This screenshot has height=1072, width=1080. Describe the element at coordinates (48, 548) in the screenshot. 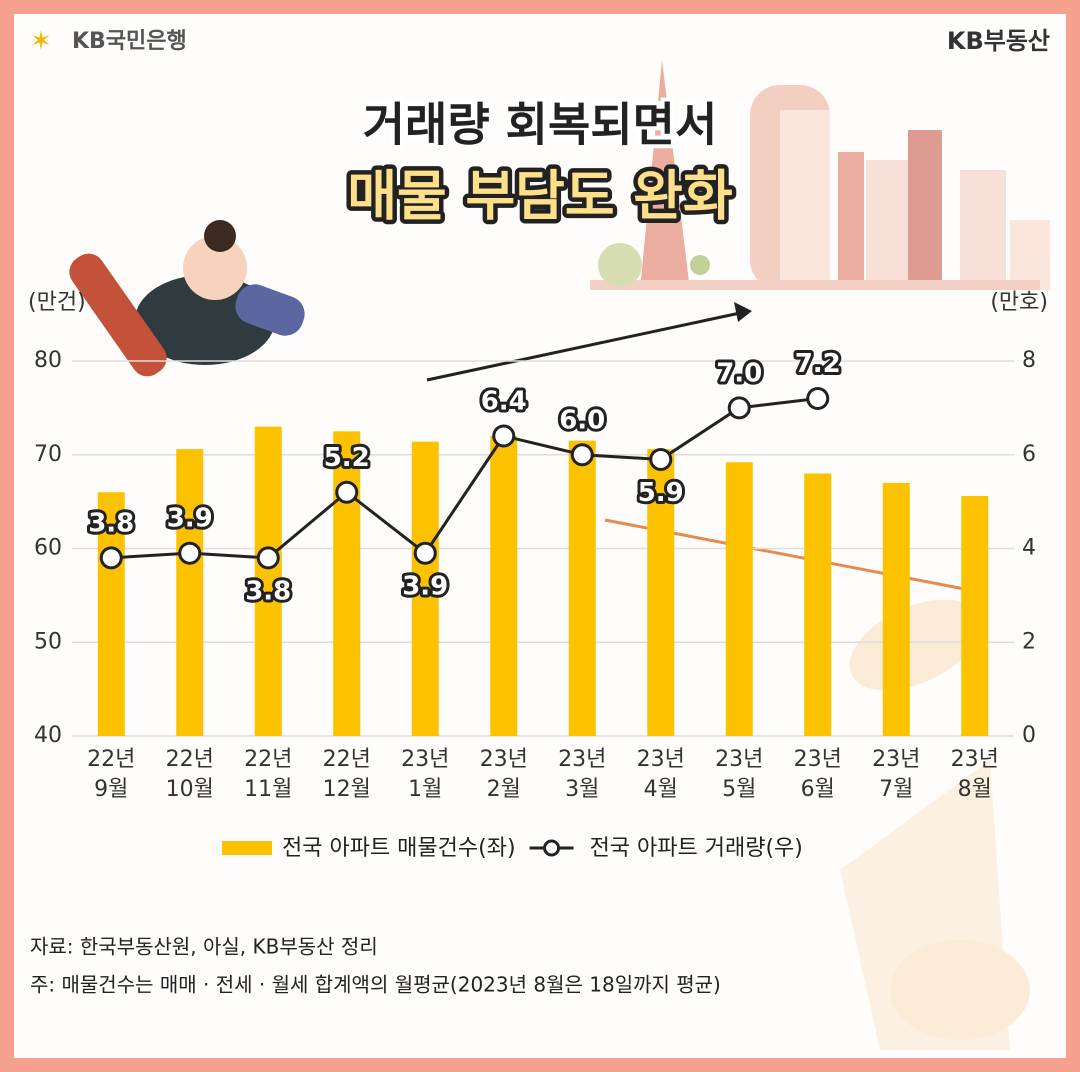

I see `y-tick-label: 60` at that location.